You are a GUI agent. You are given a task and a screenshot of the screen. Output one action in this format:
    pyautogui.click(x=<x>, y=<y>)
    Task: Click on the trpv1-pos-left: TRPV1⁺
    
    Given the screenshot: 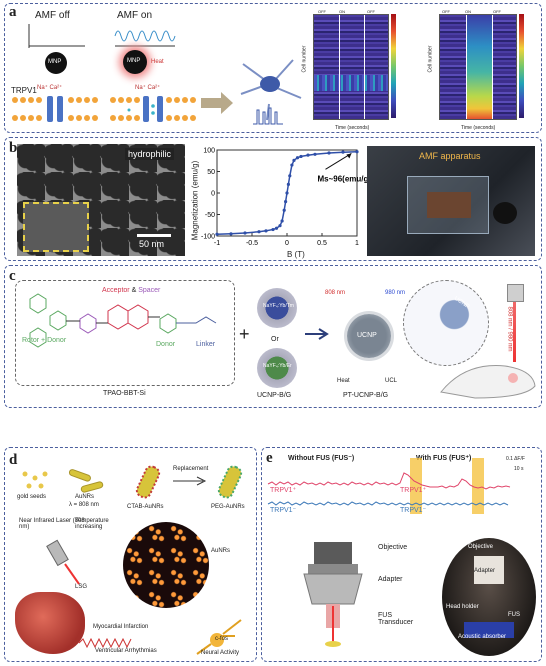 What is the action you would take?
    pyautogui.click(x=283, y=490)
    